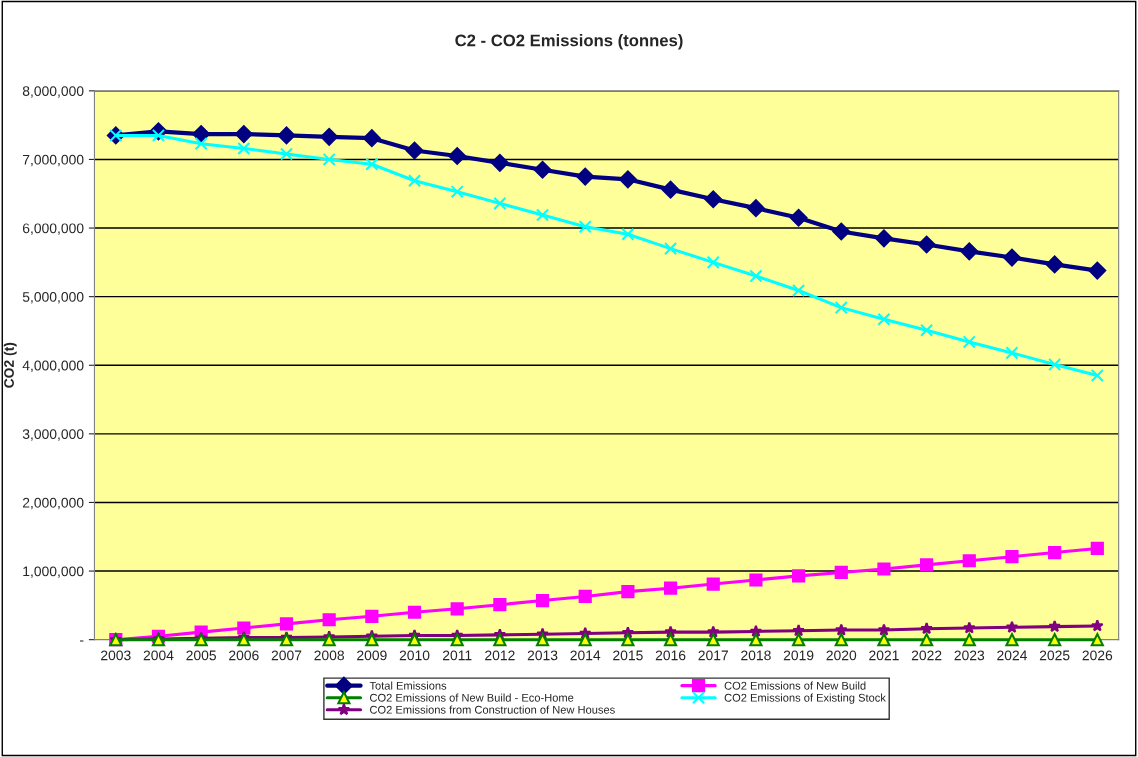  What do you see at coordinates (158, 655) in the screenshot?
I see `x-tick-label: 2004` at bounding box center [158, 655].